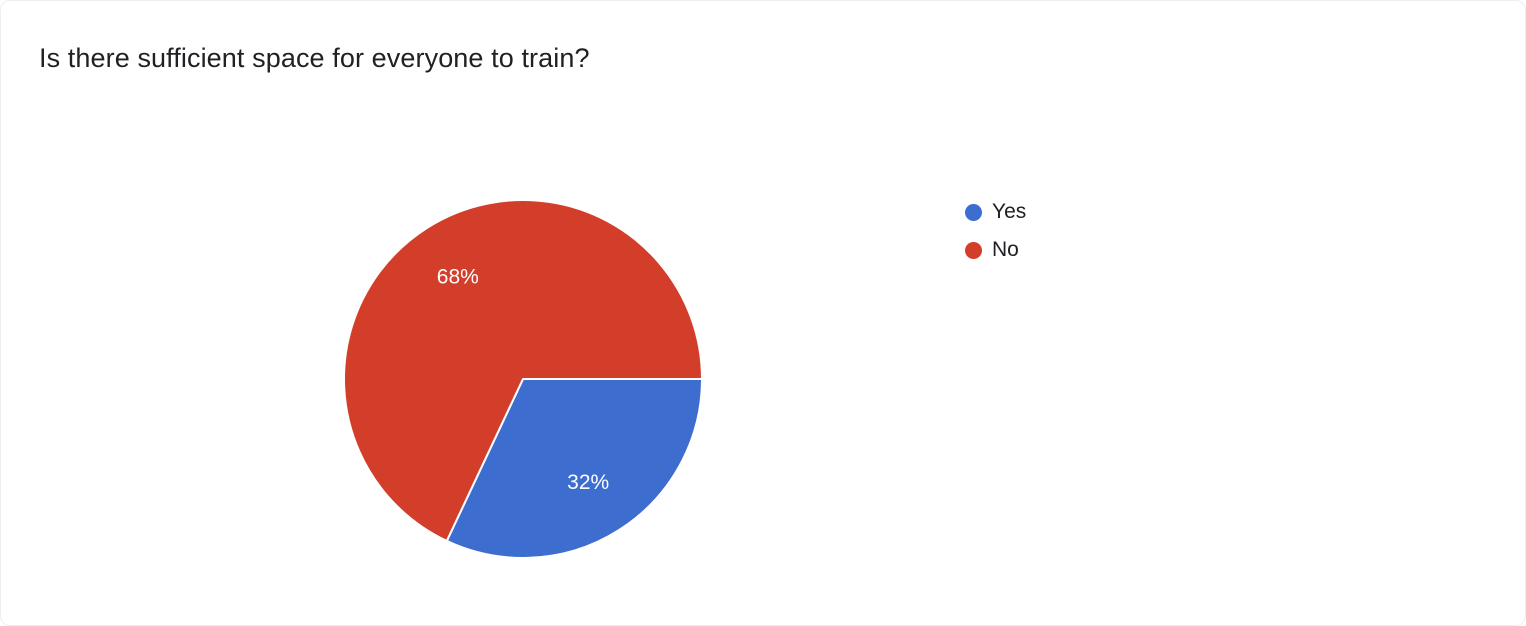 Image resolution: width=1526 pixels, height=626 pixels. I want to click on pie-slice-no, so click(523, 370).